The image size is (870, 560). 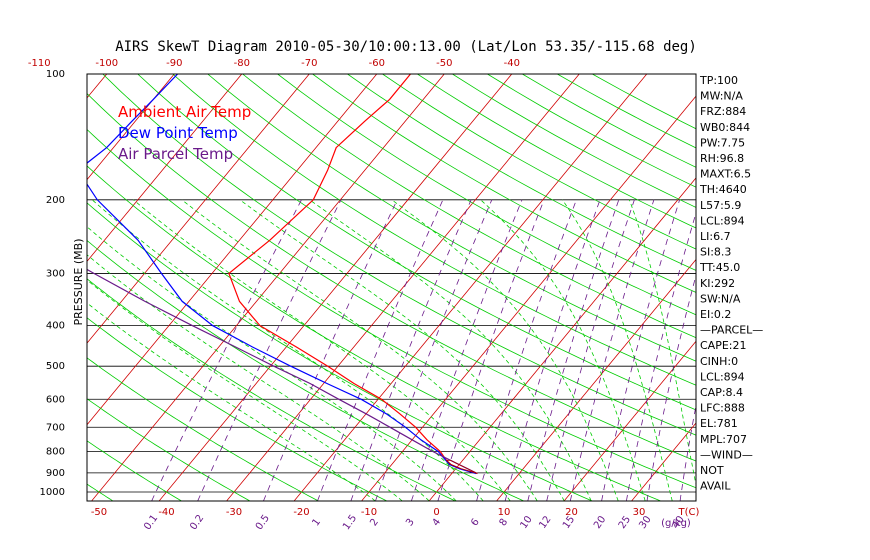 I want to click on top-temp-tick-label: -40, so click(x=512, y=63).